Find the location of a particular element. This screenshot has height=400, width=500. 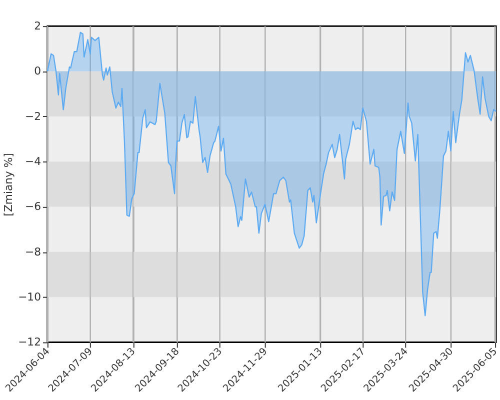

y-tick-label: −2 is located at coordinates (33, 116).